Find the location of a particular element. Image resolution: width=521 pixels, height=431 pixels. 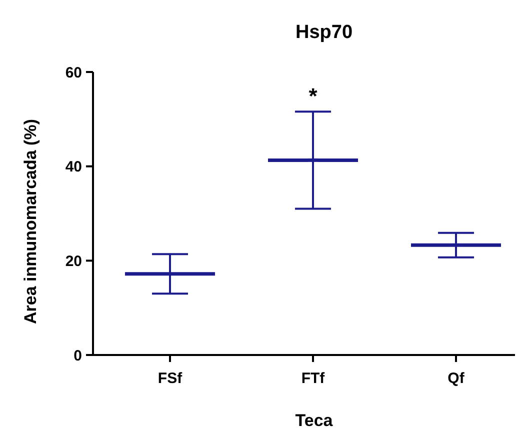

annotation: * is located at coordinates (313, 96).